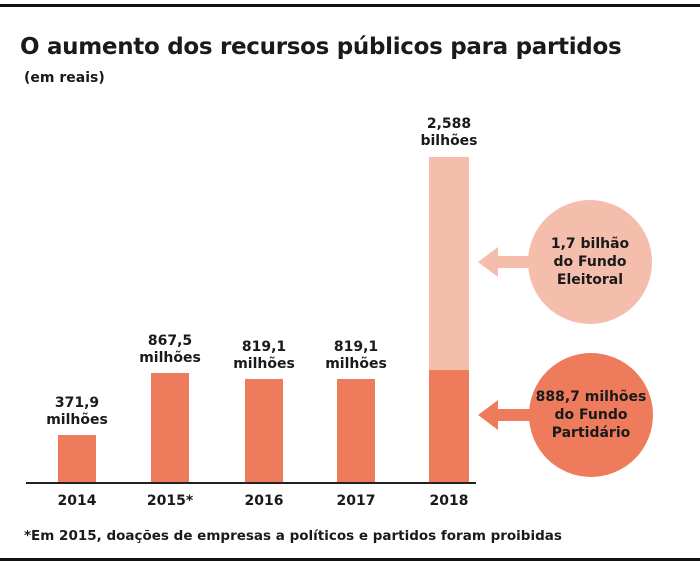 This screenshot has width=700, height=583. What do you see at coordinates (64, 78) in the screenshot?
I see `chart-subtitle: (em reais)` at bounding box center [64, 78].